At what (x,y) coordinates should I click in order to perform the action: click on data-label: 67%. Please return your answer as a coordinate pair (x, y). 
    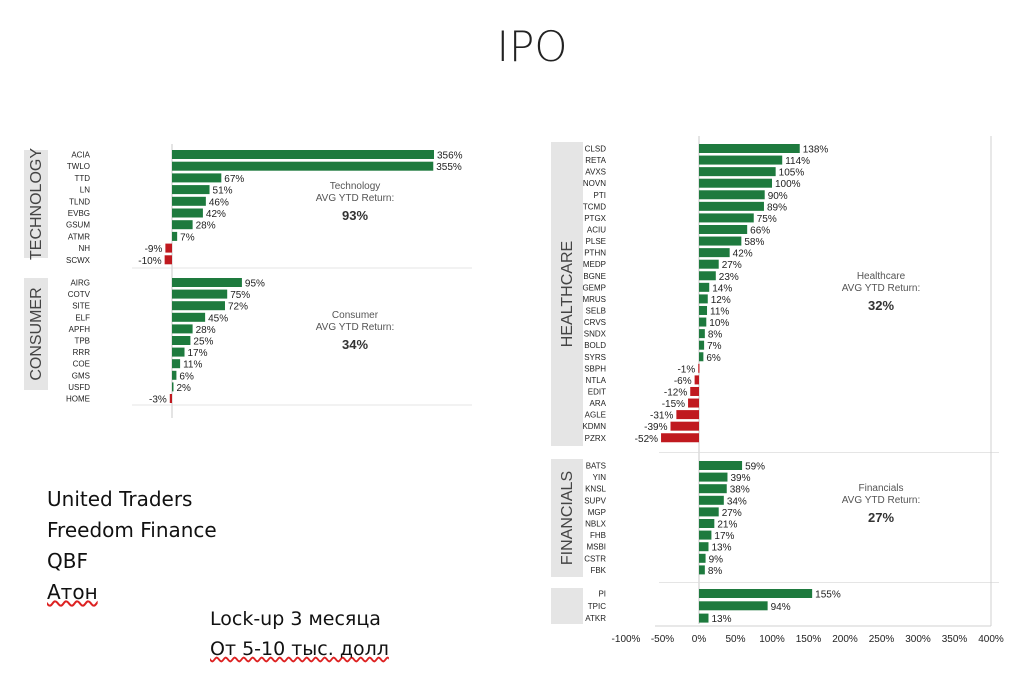
    Looking at the image, I should click on (234, 179).